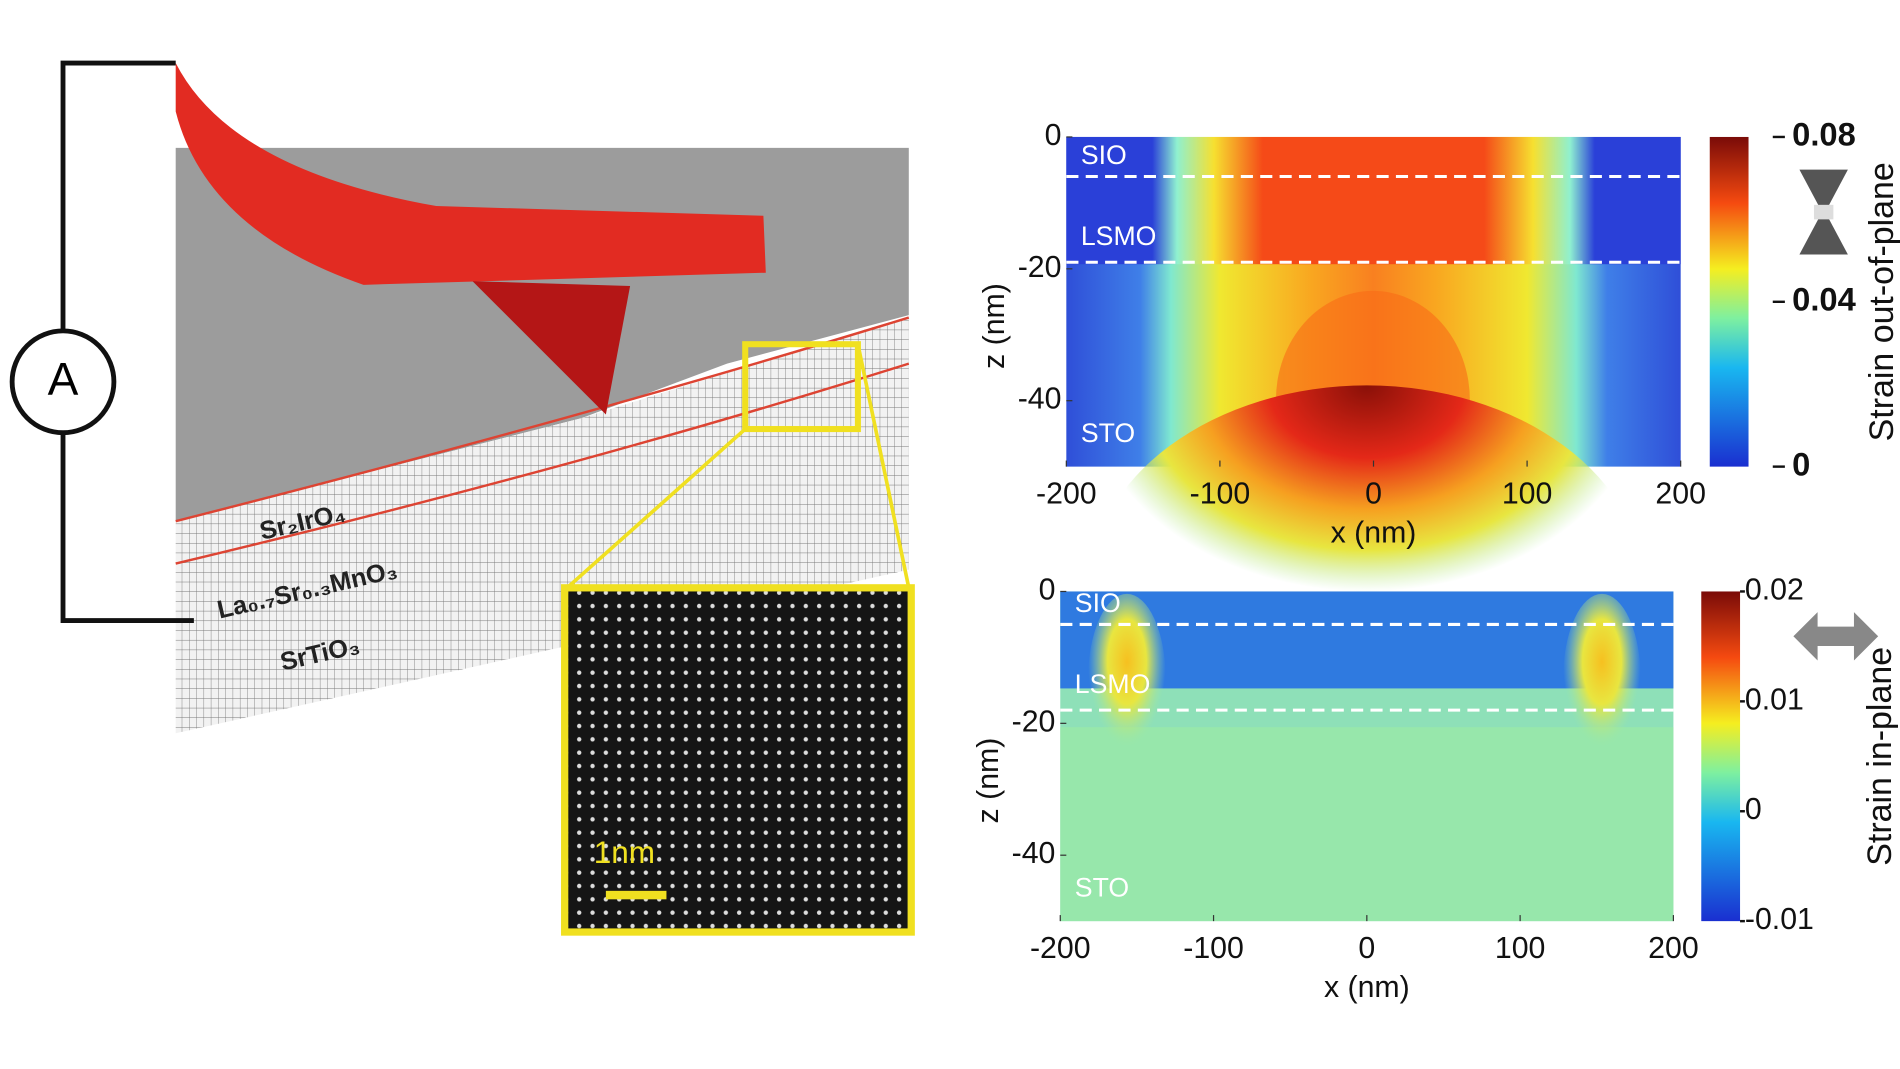 This screenshot has width=1900, height=1069. Describe the element at coordinates (1824, 134) in the screenshot. I see `colorbar-tick-label: 0.08` at that location.